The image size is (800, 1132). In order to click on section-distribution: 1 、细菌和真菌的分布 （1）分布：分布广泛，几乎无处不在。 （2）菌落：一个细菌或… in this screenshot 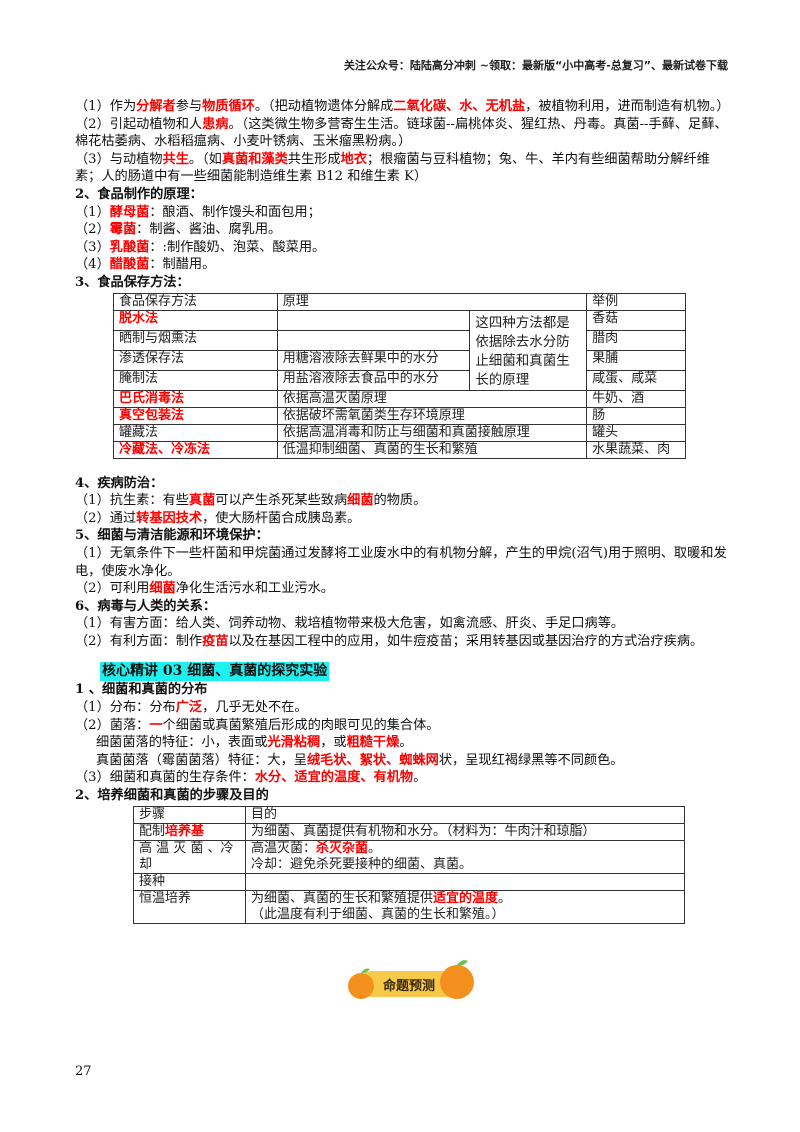, I will do `click(402, 742)`.